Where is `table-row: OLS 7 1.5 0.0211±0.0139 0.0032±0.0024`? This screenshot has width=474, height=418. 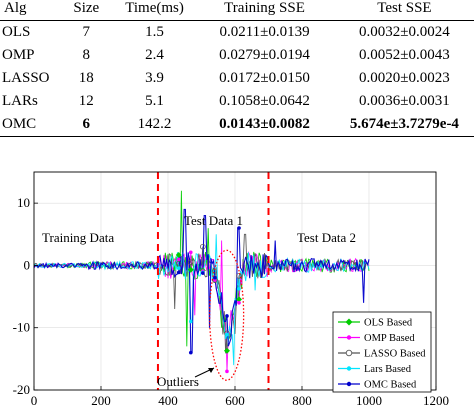 table-row: OLS 7 1.5 0.0211±0.0139 0.0032±0.0024 is located at coordinates (237, 33).